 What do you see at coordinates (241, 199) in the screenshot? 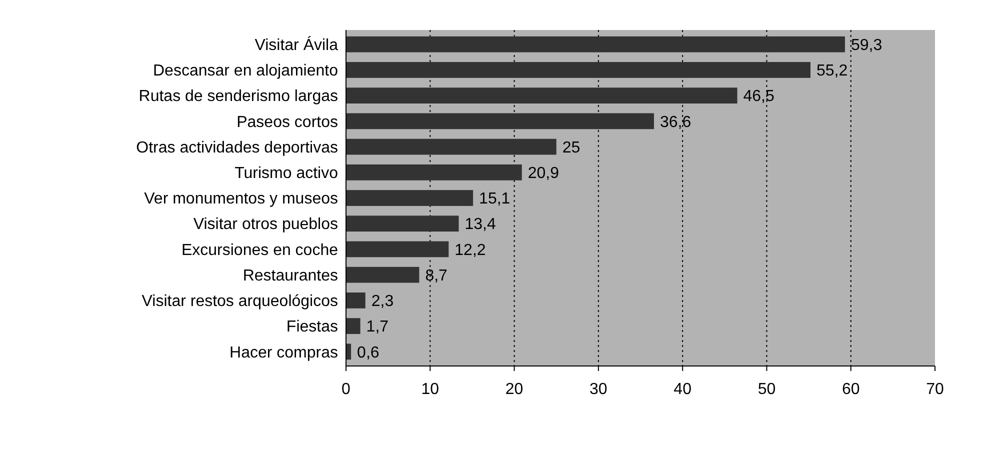
I see `y-tick-label: Ver monumentos y museos` at bounding box center [241, 199].